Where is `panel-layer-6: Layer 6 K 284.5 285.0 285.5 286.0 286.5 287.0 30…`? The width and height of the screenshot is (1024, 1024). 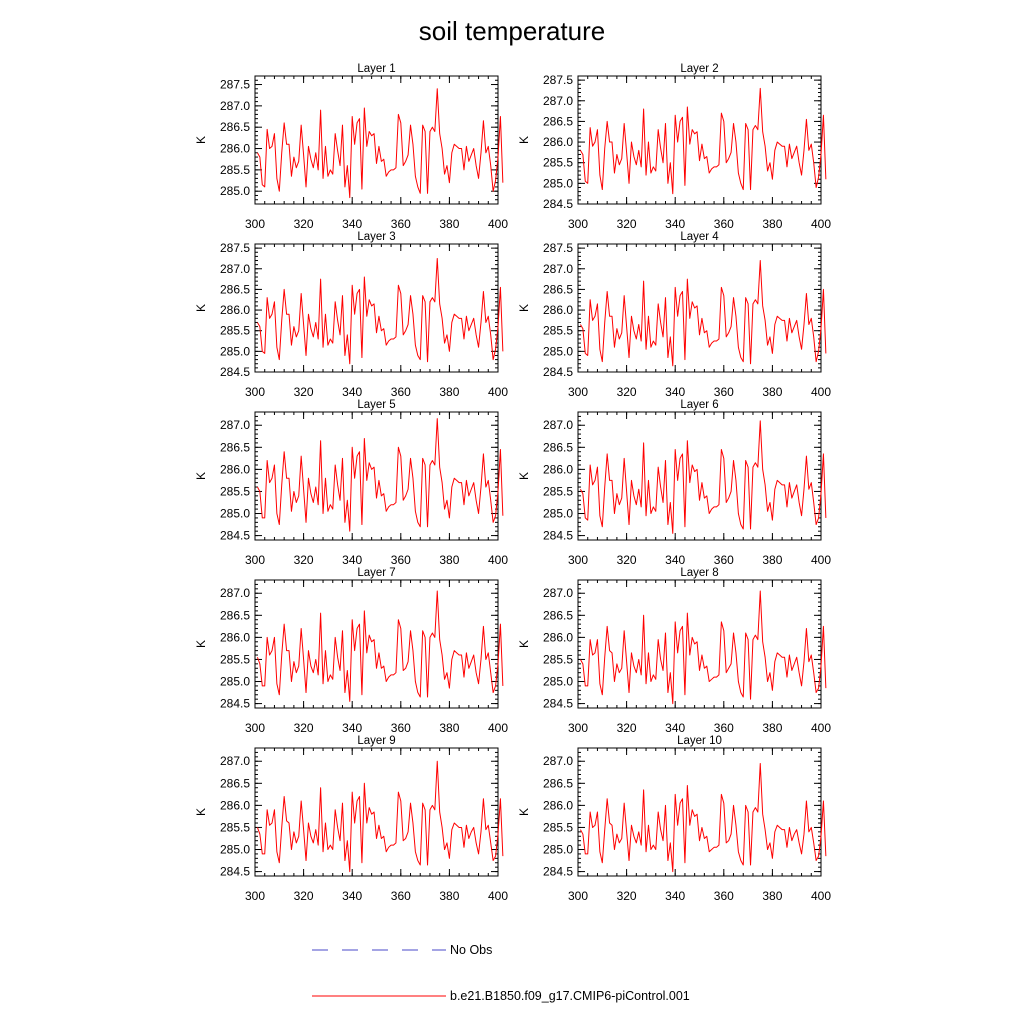 panel-layer-6: Layer 6 K 284.5 285.0 285.5 286.0 286.5 287.0 30… is located at coordinates (674, 483).